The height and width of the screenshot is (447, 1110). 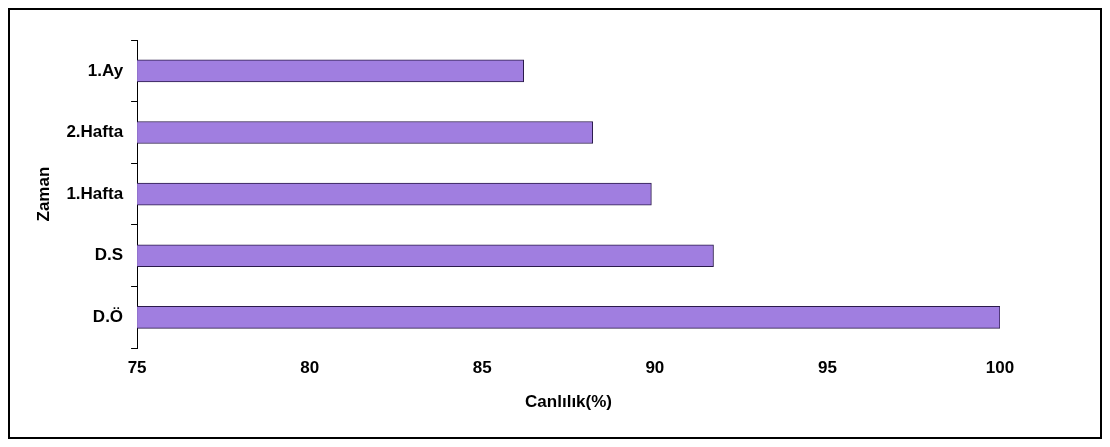 What do you see at coordinates (1000, 368) in the screenshot?
I see `x-tick-label: 100` at bounding box center [1000, 368].